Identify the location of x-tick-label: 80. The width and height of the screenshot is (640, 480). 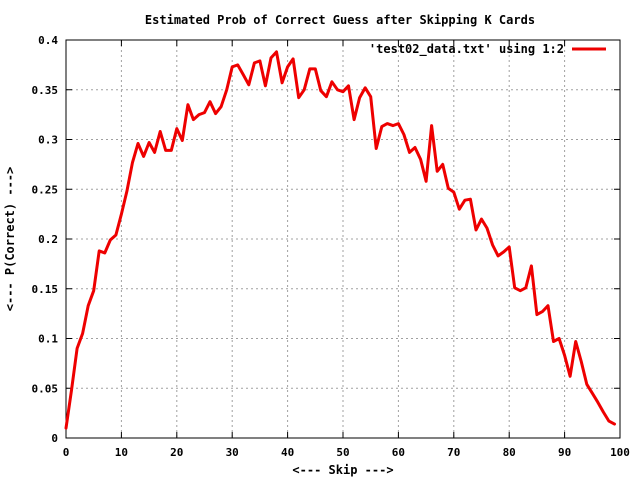
(509, 452).